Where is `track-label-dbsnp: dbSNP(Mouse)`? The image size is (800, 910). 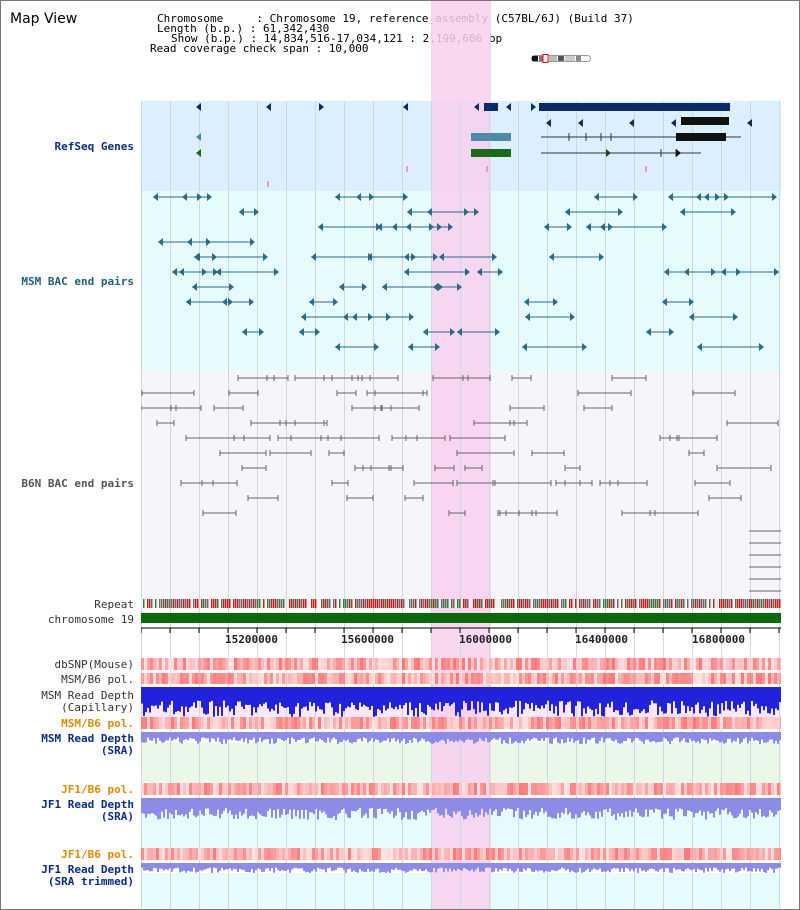
track-label-dbsnp: dbSNP(Mouse) is located at coordinates (94, 664).